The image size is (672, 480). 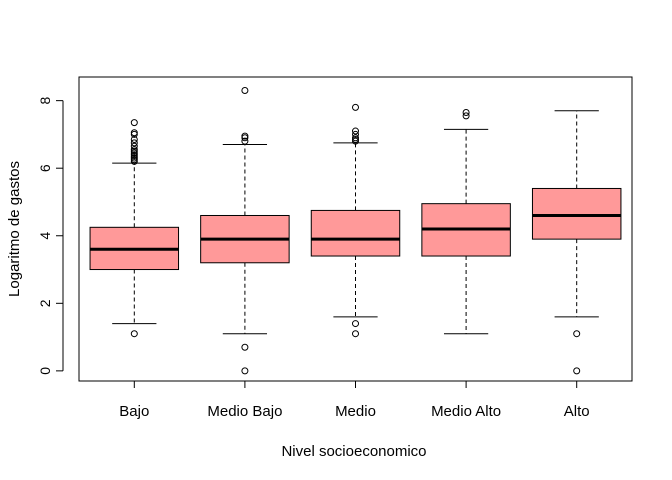 What do you see at coordinates (45, 303) in the screenshot?
I see `y-tick-label-1: 2` at bounding box center [45, 303].